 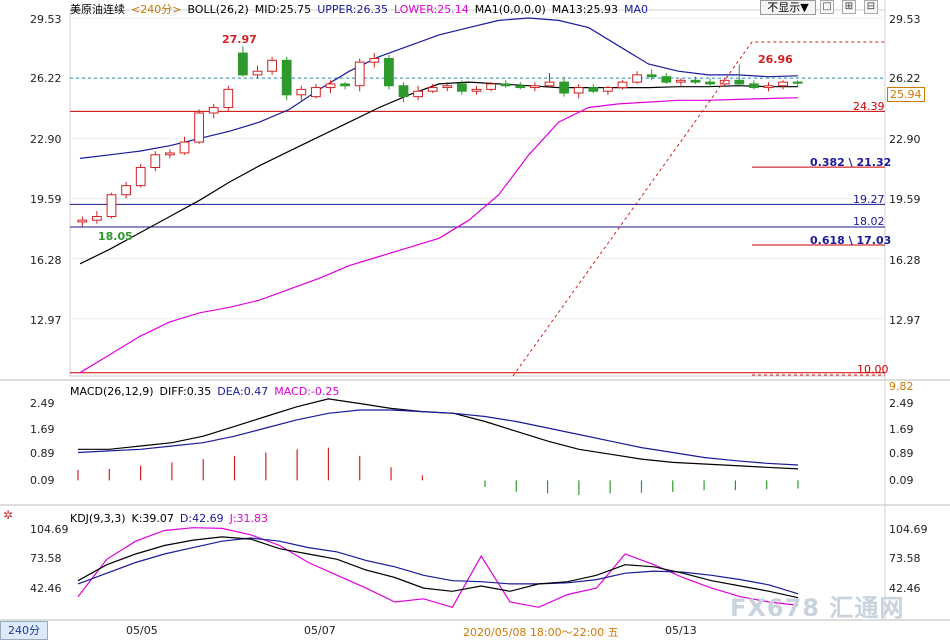 I want to click on fib-0382-label: 0.382 \ 21.32, so click(x=851, y=162).